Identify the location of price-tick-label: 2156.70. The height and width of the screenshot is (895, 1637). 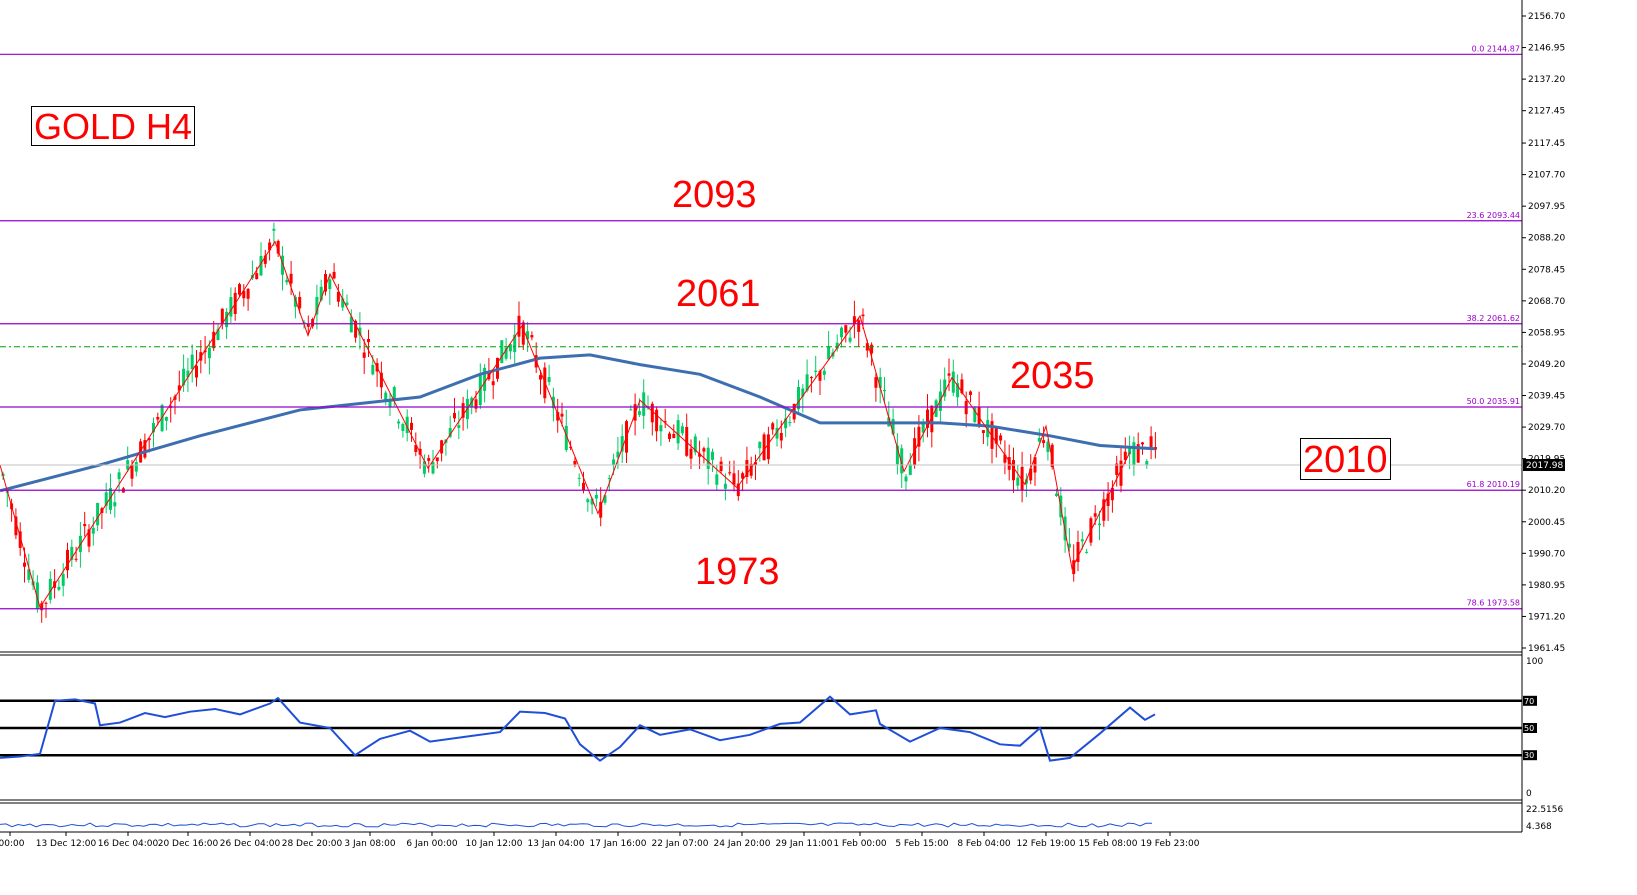
(1546, 17).